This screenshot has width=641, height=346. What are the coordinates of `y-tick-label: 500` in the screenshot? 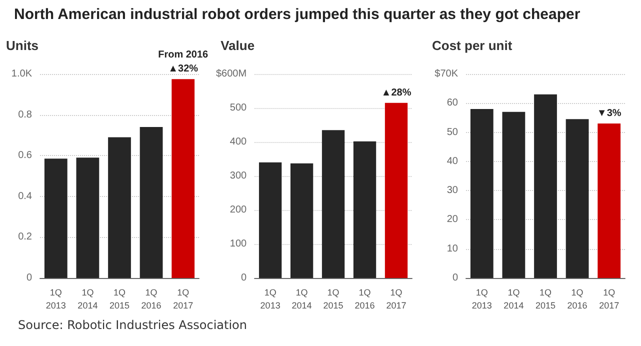 It's located at (239, 108).